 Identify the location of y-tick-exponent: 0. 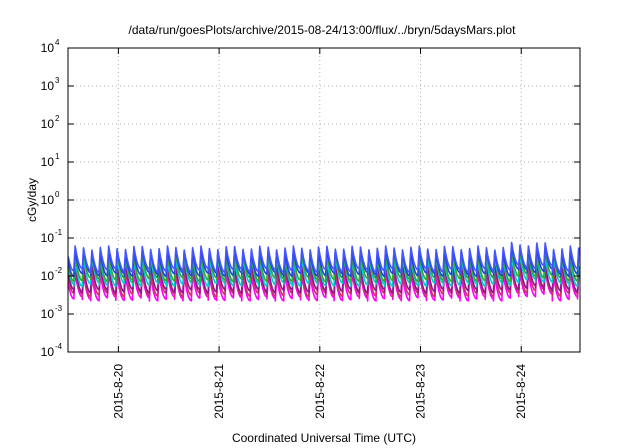
(57, 194).